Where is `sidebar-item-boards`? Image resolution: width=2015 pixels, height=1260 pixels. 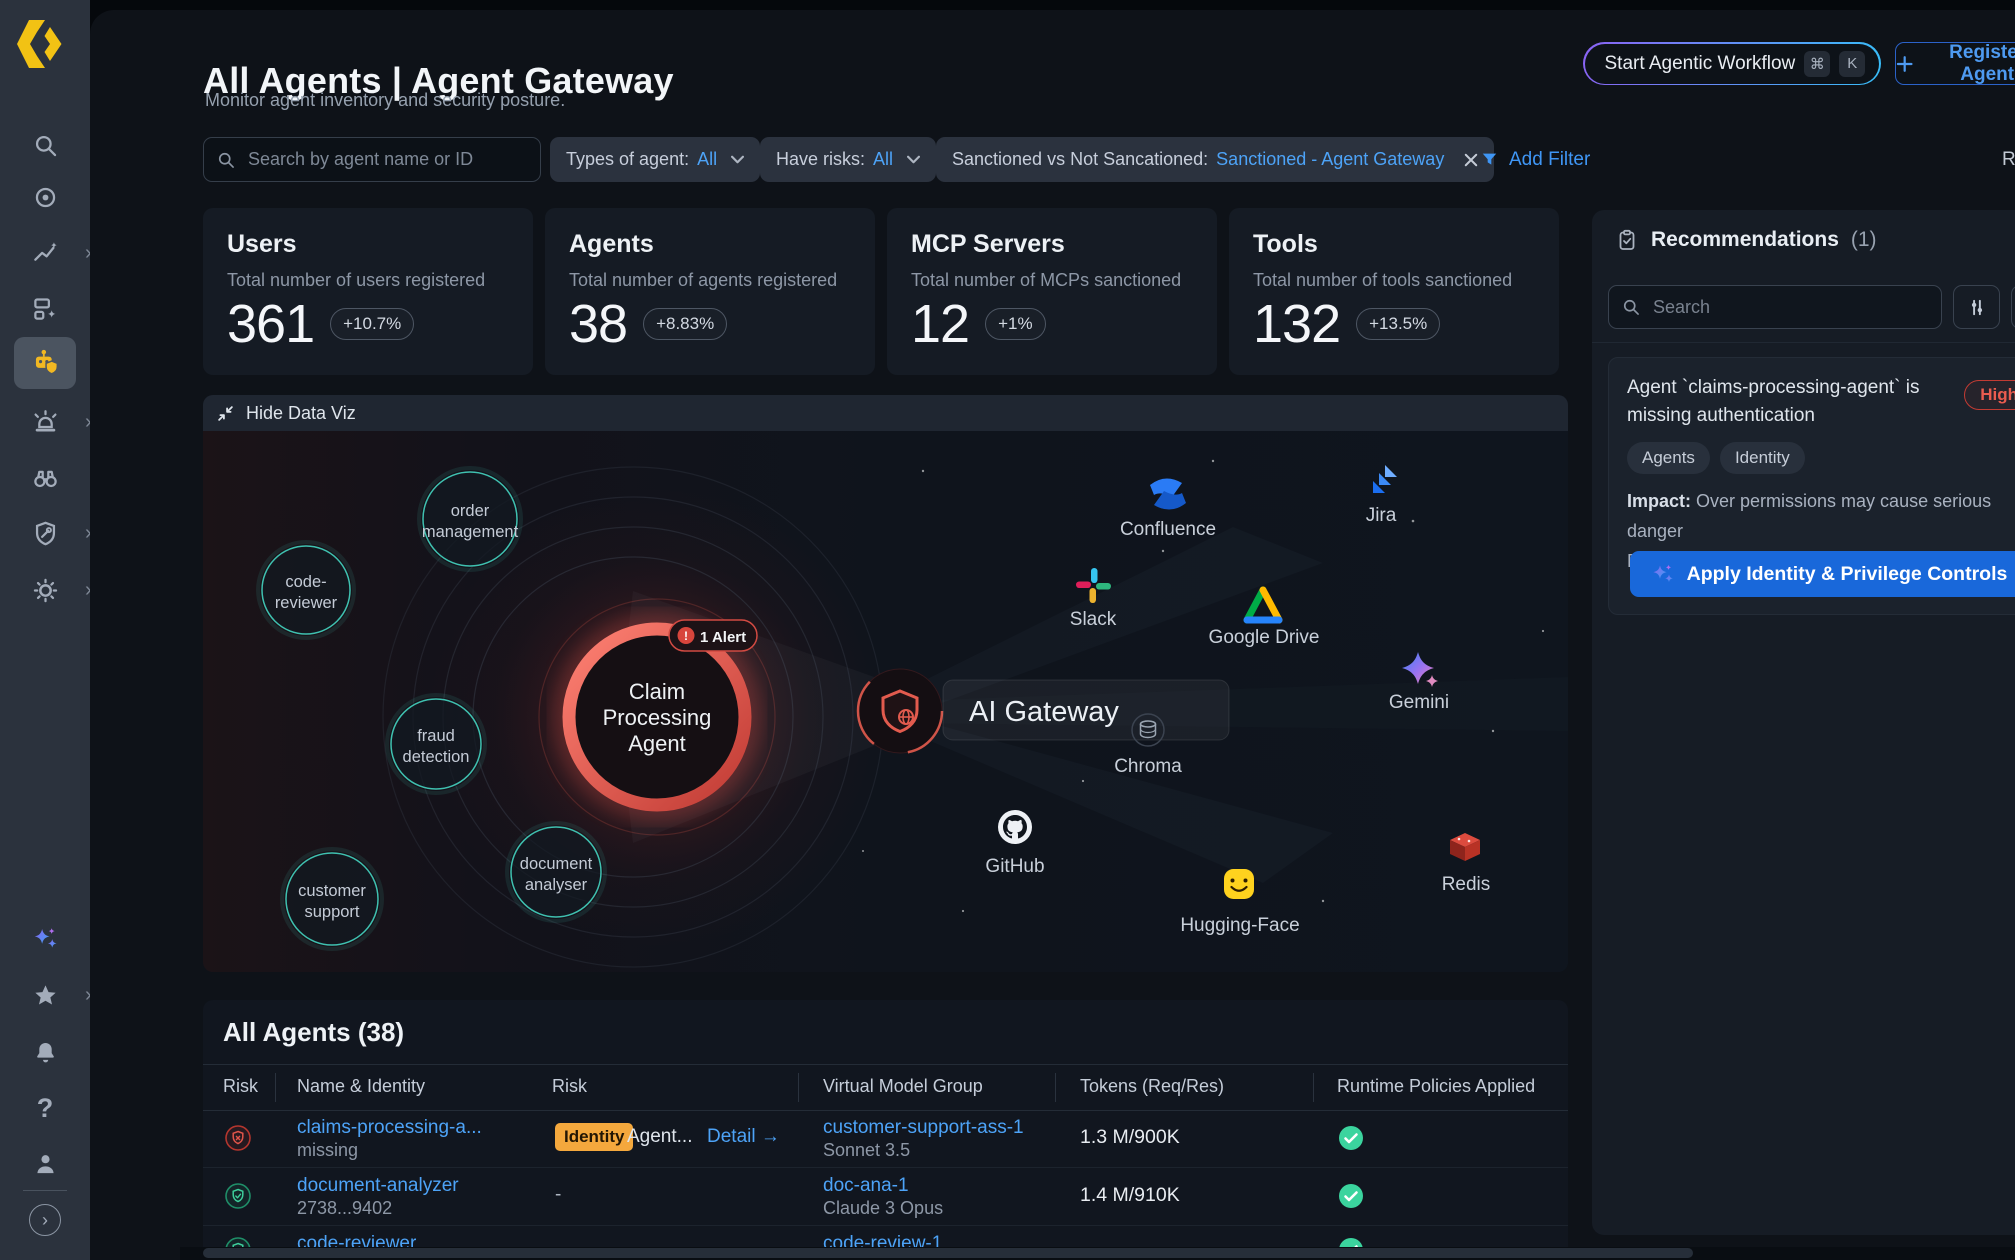
sidebar-item-boards is located at coordinates (45, 308).